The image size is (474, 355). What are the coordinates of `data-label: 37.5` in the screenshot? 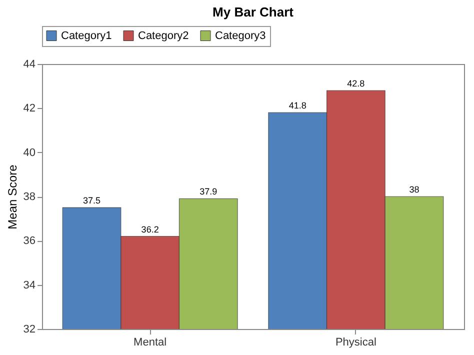 It's located at (91, 201).